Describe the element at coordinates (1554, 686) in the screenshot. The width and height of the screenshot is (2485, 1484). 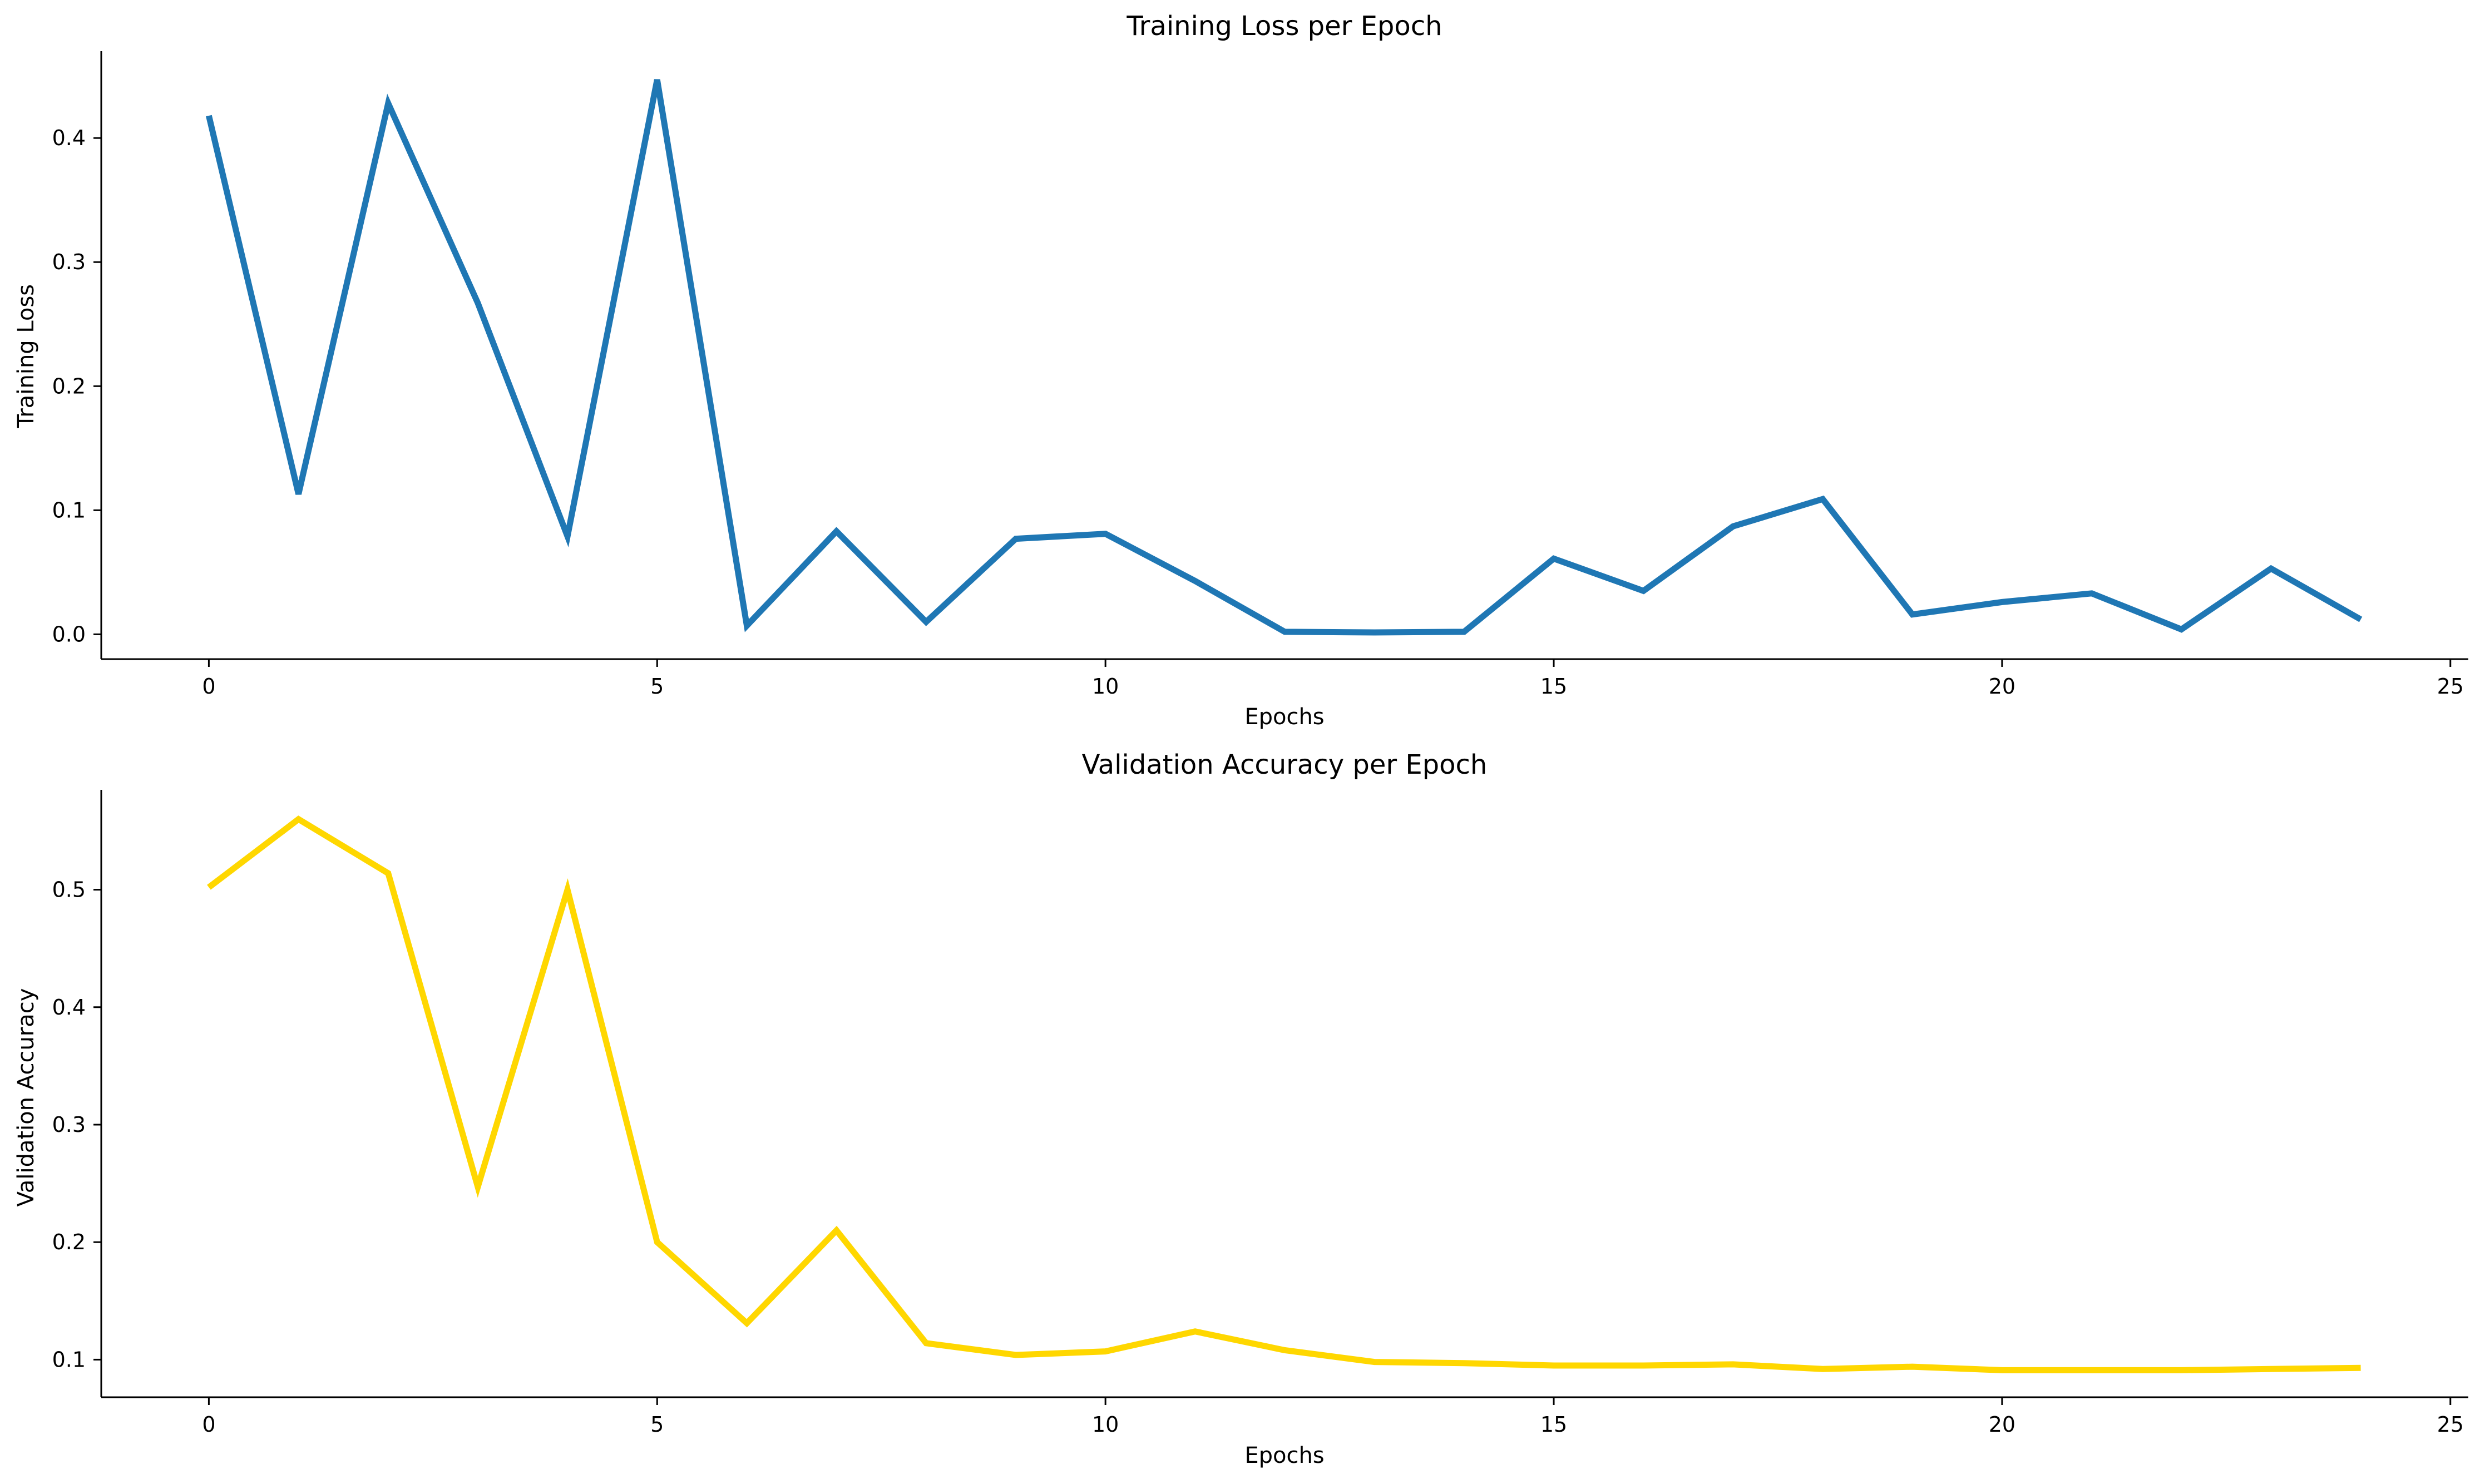
I see `training-loss-x-tick-label: 15` at that location.